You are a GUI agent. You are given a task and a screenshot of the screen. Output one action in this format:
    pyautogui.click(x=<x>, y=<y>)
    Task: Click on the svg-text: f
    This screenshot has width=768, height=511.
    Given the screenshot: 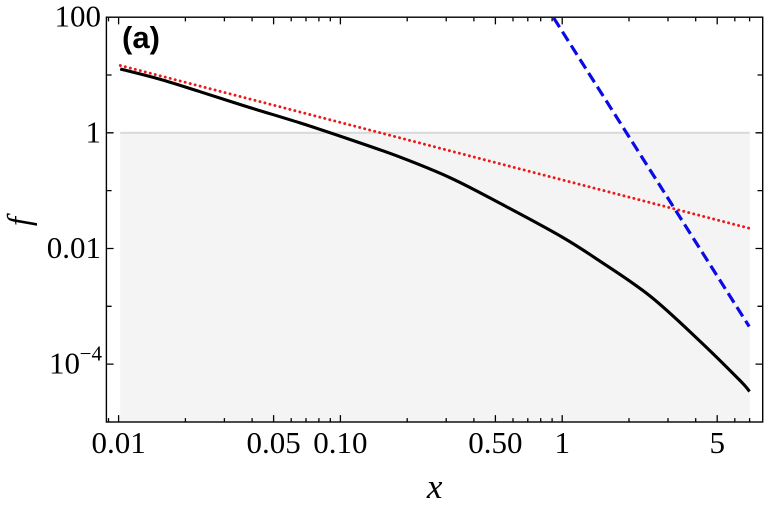 What is the action you would take?
    pyautogui.click(x=20, y=219)
    